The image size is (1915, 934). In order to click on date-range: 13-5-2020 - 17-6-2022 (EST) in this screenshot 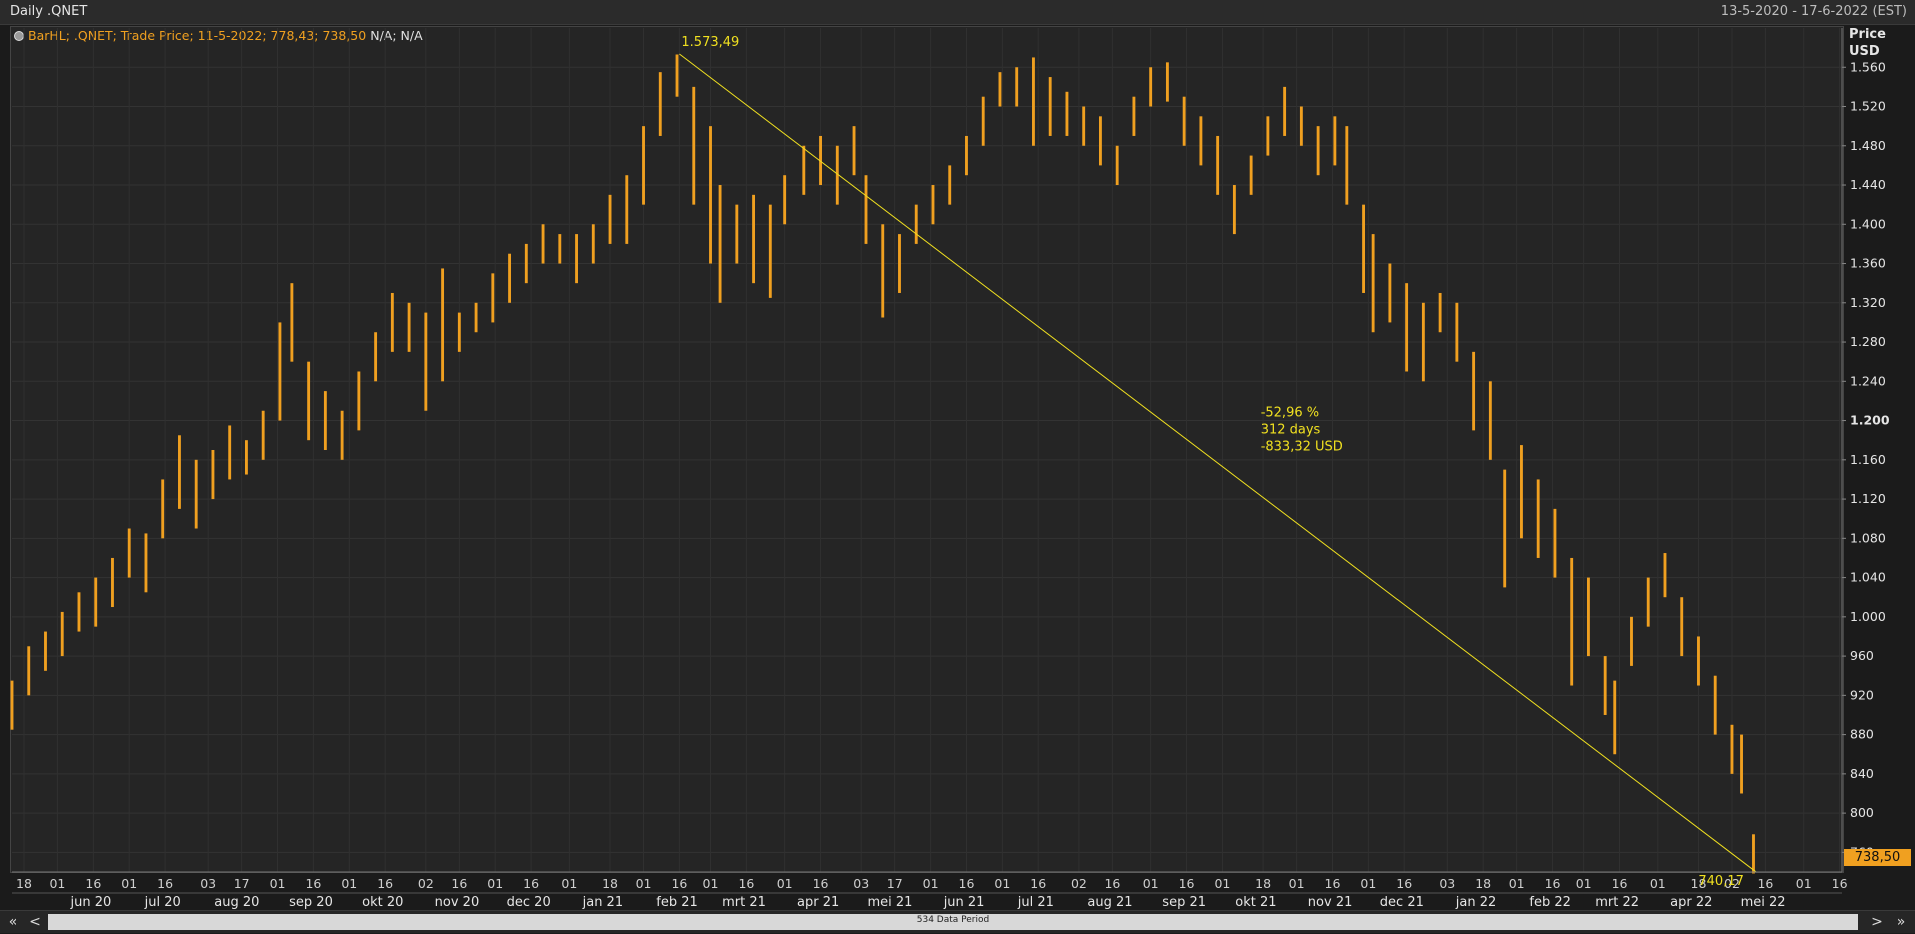, I will do `click(1813, 11)`.